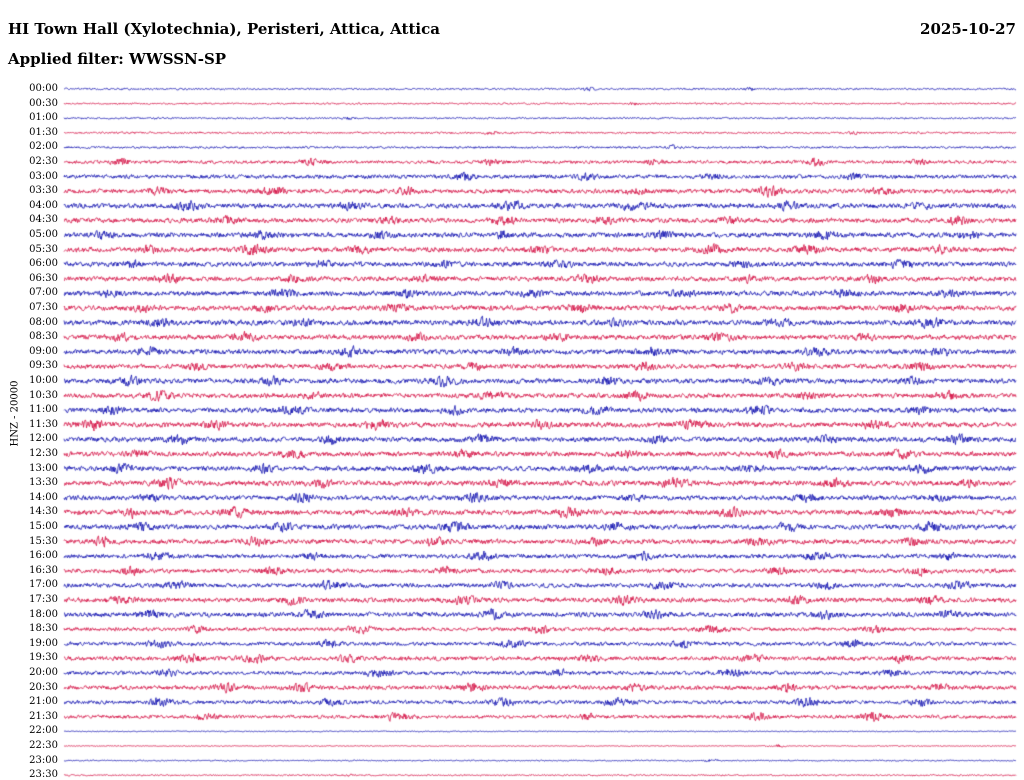  What do you see at coordinates (43, 220) in the screenshot?
I see `time-label: 04:30` at bounding box center [43, 220].